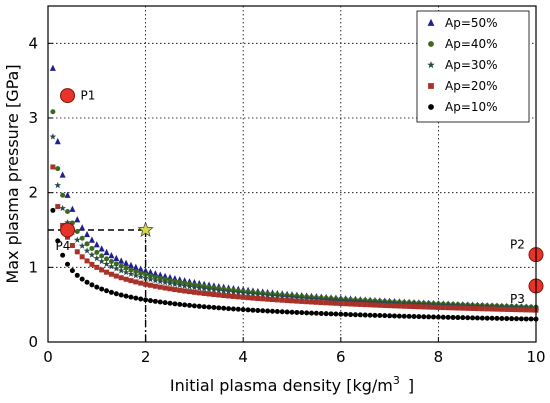 The height and width of the screenshot is (403, 550). What do you see at coordinates (68, 96) in the screenshot?
I see `point-p1` at bounding box center [68, 96].